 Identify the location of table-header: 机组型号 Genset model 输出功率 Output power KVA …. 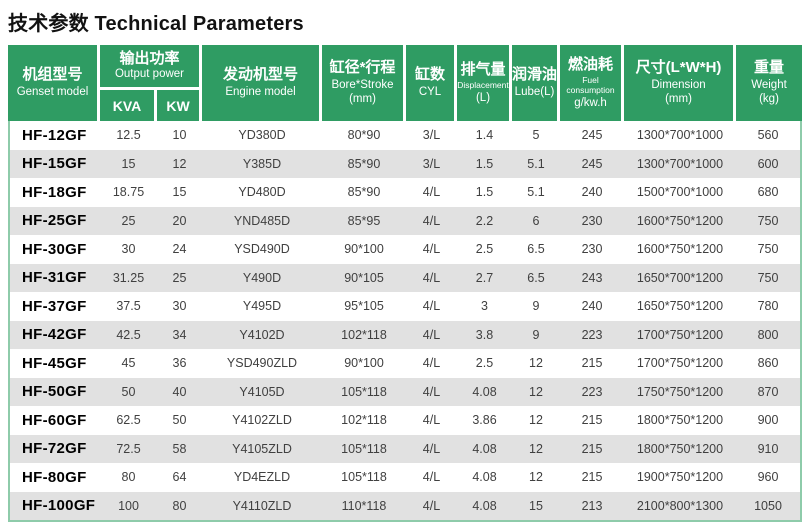
(405, 83).